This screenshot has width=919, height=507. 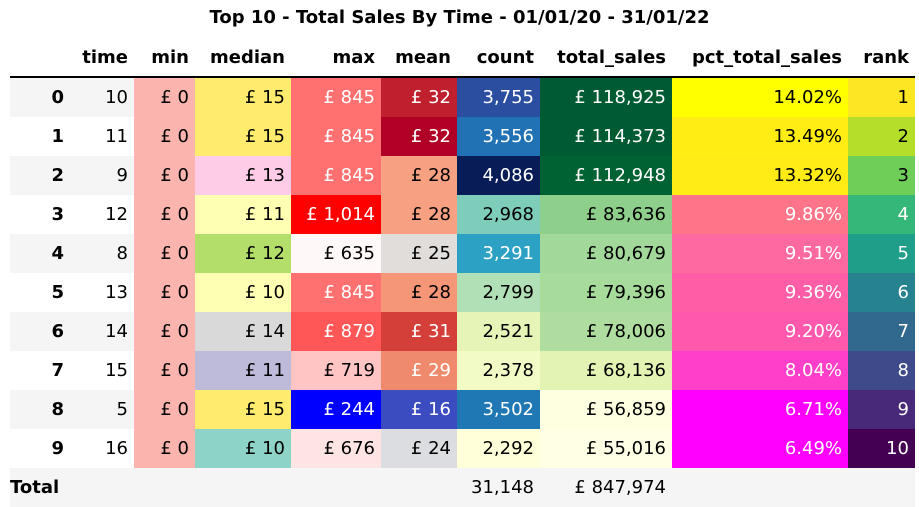 I want to click on cell-time: 14, so click(x=102, y=331).